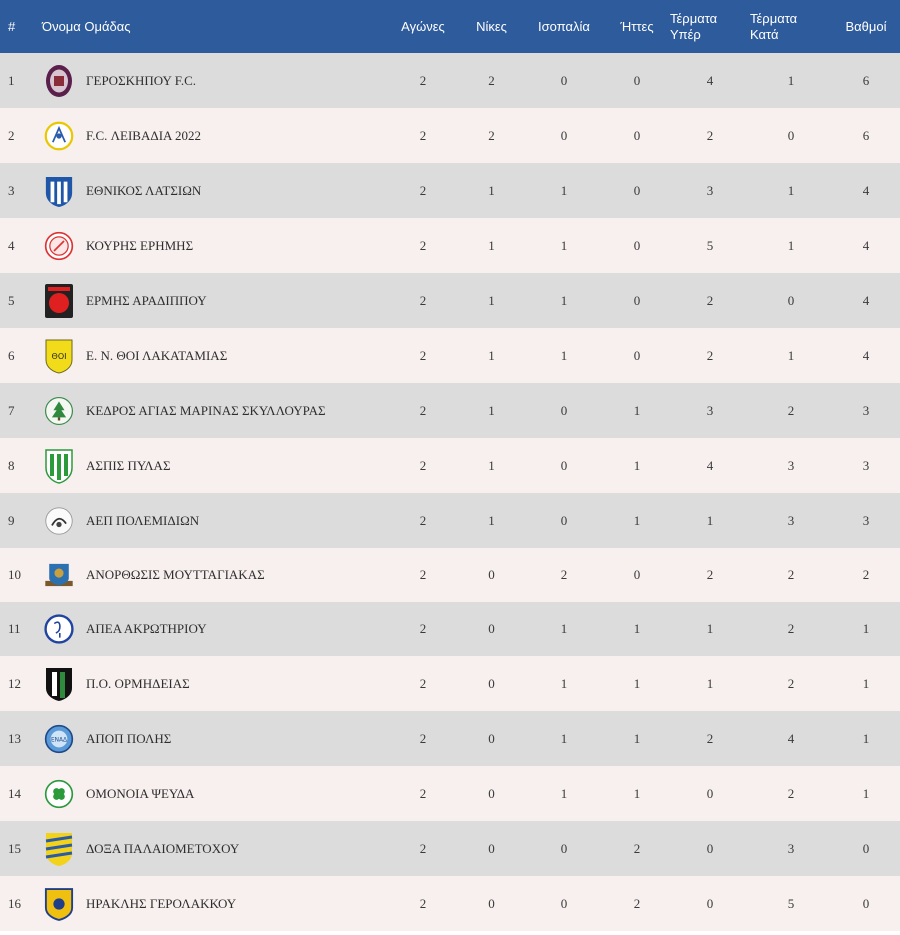 Image resolution: width=900 pixels, height=935 pixels. I want to click on team-cell: ΚΕΔΡΟΣ ΑΓΙΑΣ ΜΑΡΙΝΑΣ ΣΚΥΛΛΟΥΡΑΣ, so click(214, 410).